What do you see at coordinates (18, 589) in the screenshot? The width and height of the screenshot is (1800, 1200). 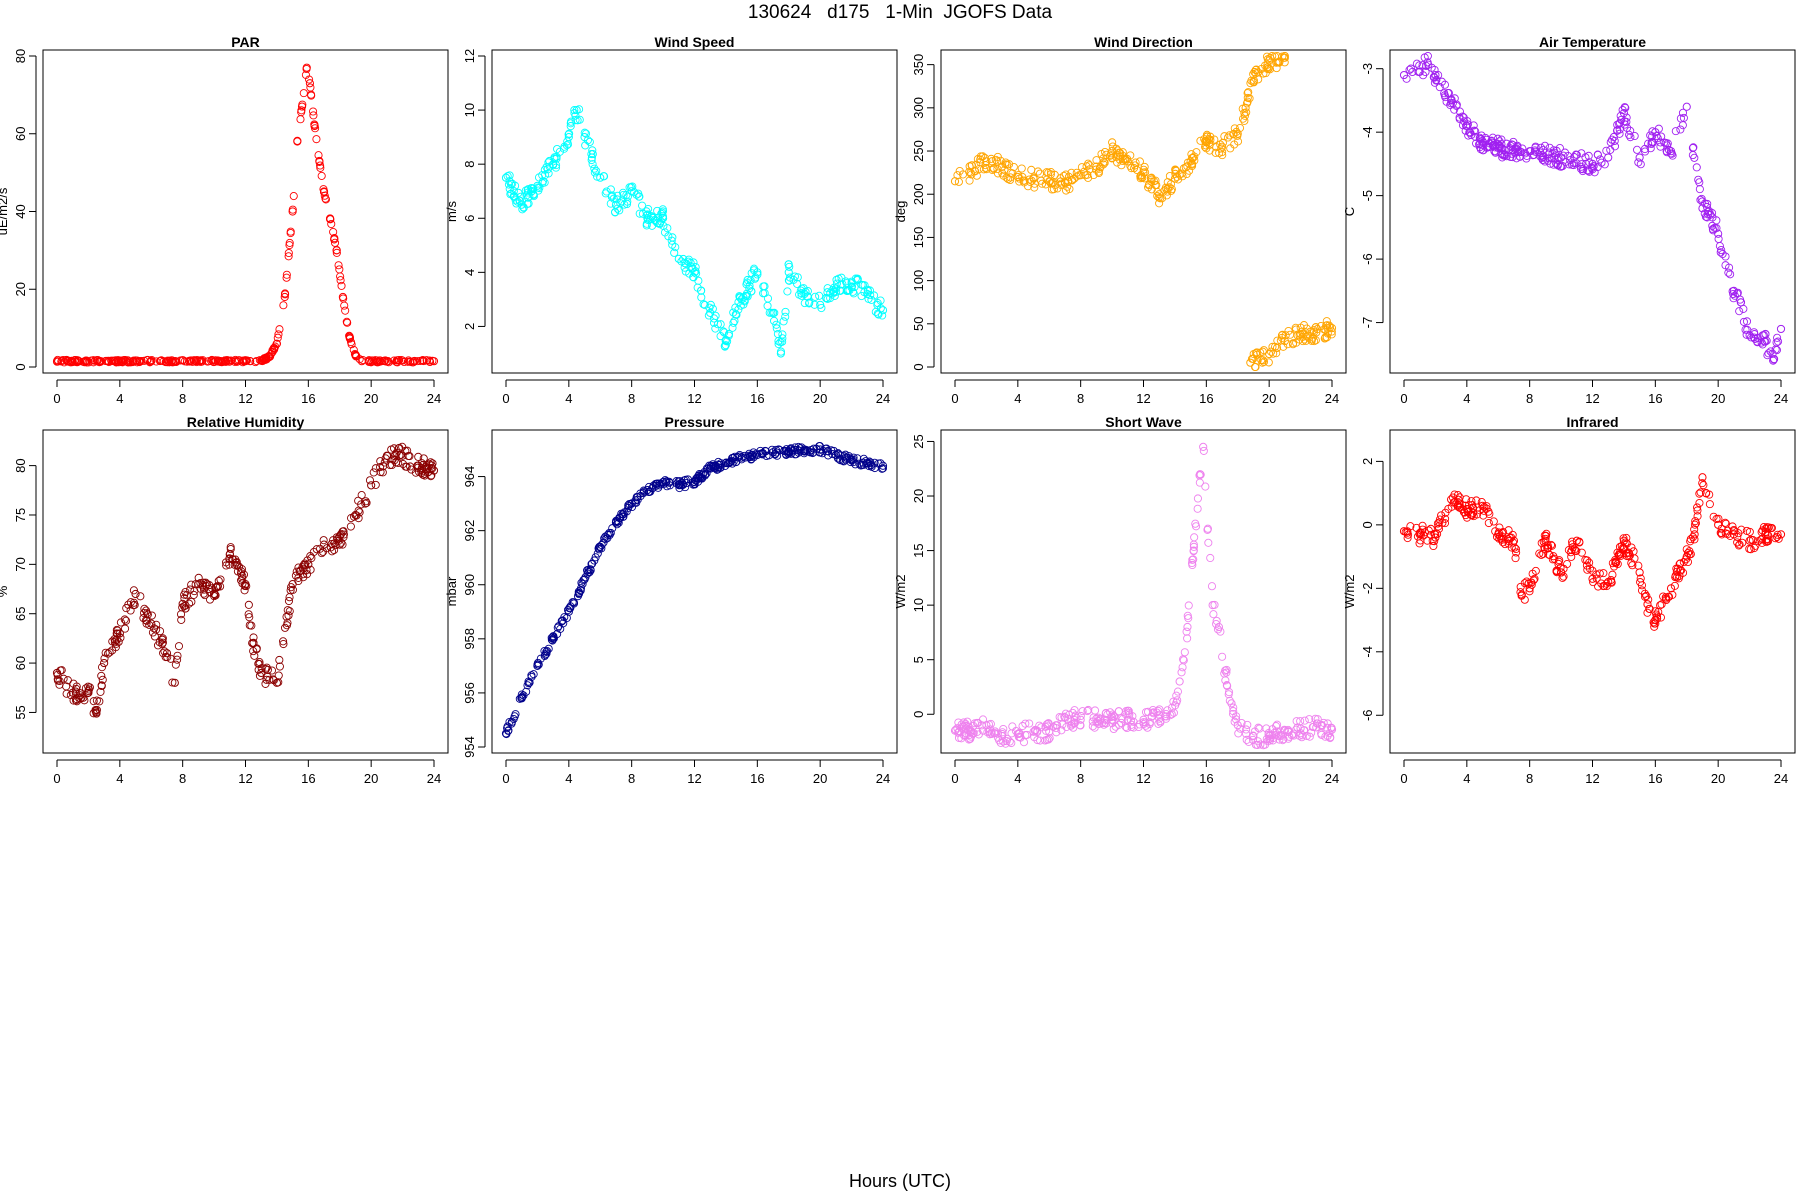 I see `y-axis: 55 60 65 70 75 80%` at bounding box center [18, 589].